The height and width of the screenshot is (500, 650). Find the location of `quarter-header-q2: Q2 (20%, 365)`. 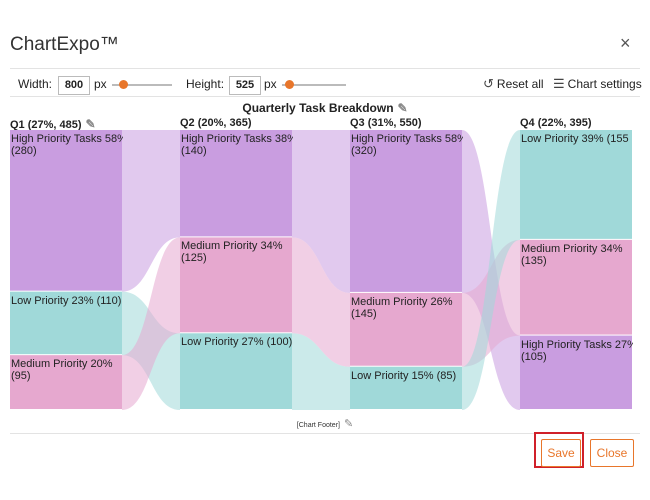

quarter-header-q2: Q2 (20%, 365) is located at coordinates (216, 123).